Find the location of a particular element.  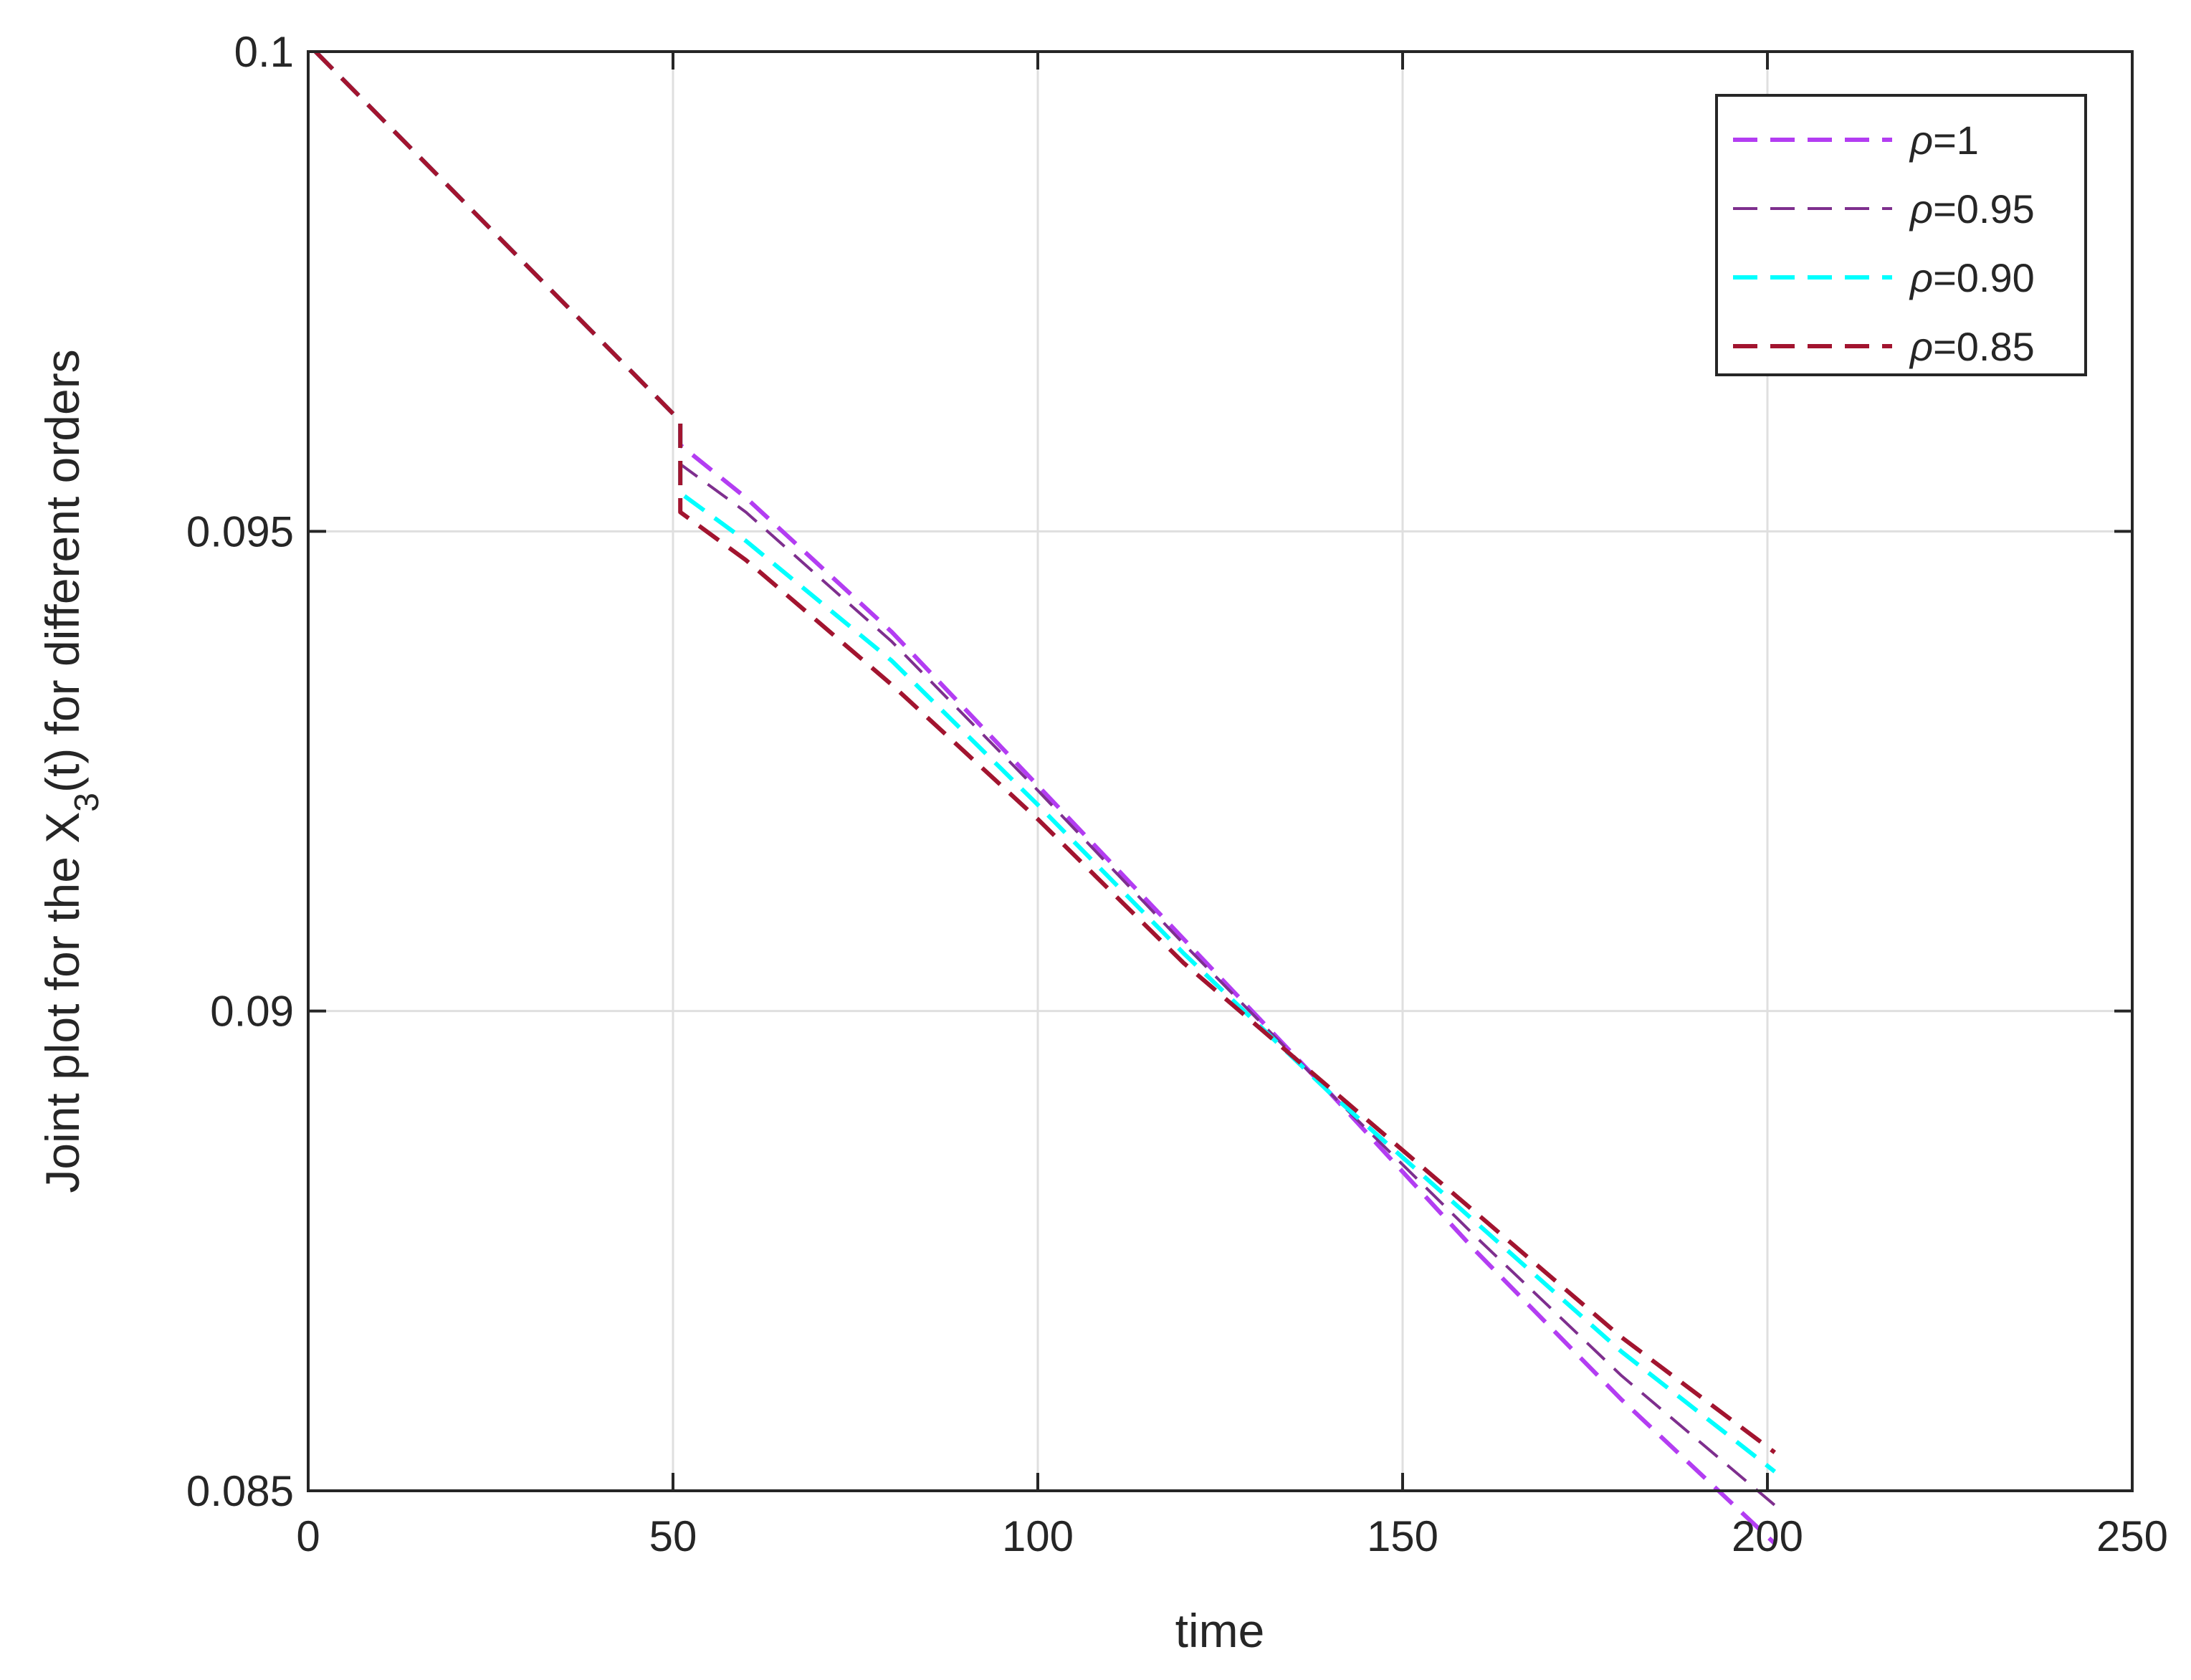

y-axis-label-prefix: Joint plot for the X is located at coordinates (62, 1002).